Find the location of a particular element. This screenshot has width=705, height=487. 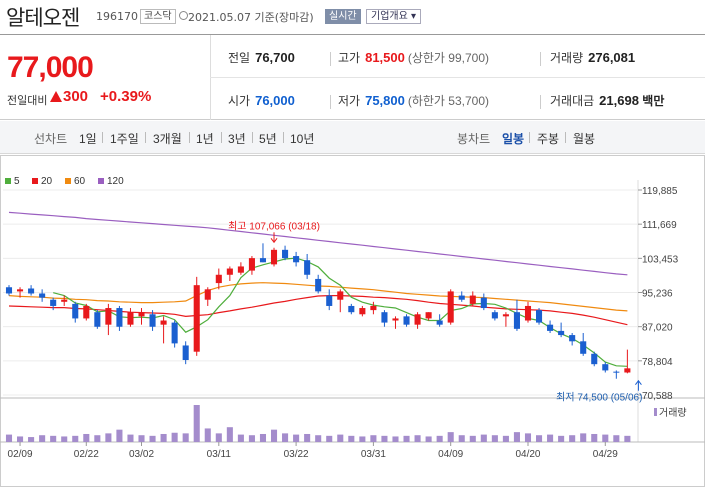

tab-3m: 3개월 is located at coordinates (167, 139).